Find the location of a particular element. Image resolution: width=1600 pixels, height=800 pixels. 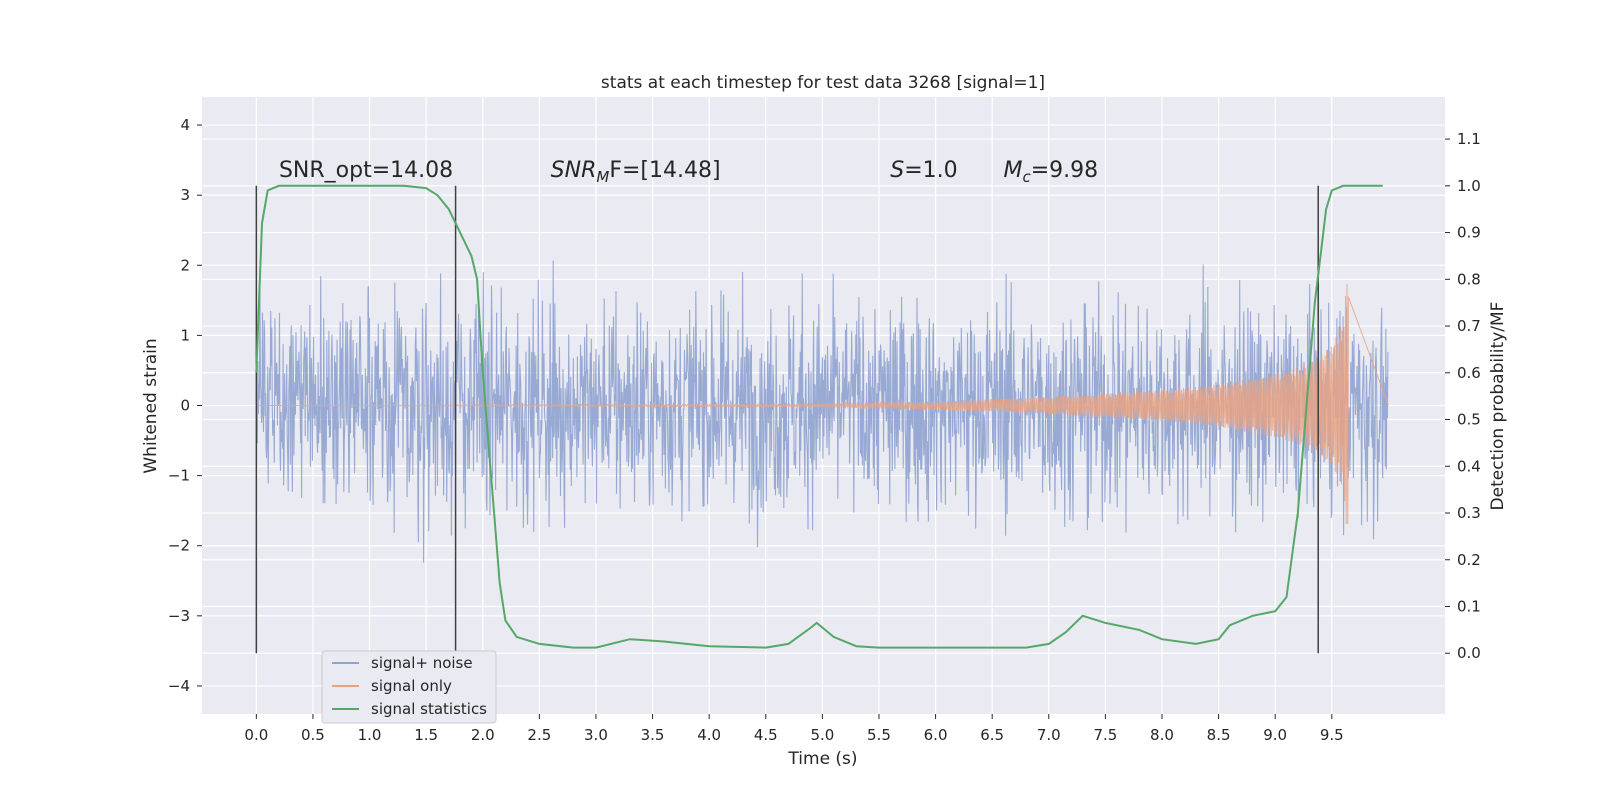

y2-tick-label: 0.1 is located at coordinates (1469, 606).